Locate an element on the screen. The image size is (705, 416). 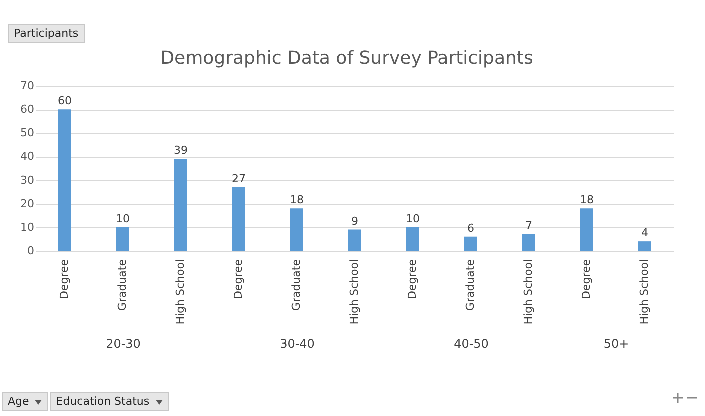
y-tick-label: 50 is located at coordinates (27, 133).